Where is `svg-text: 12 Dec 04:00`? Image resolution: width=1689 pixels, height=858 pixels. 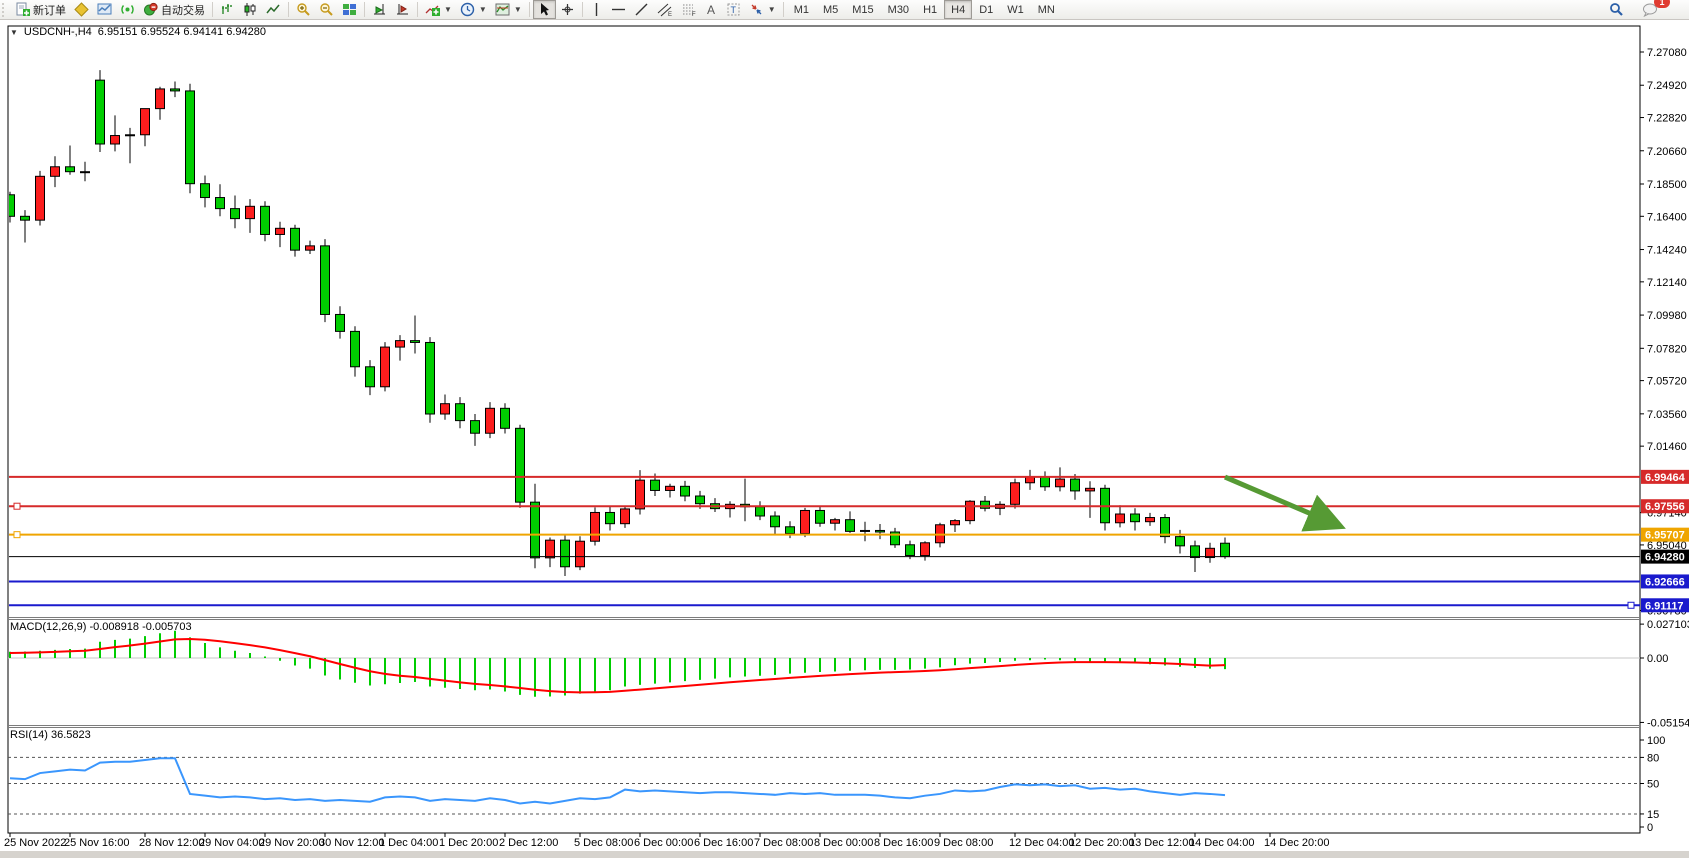
svg-text: 12 Dec 04:00 is located at coordinates (1041, 843).